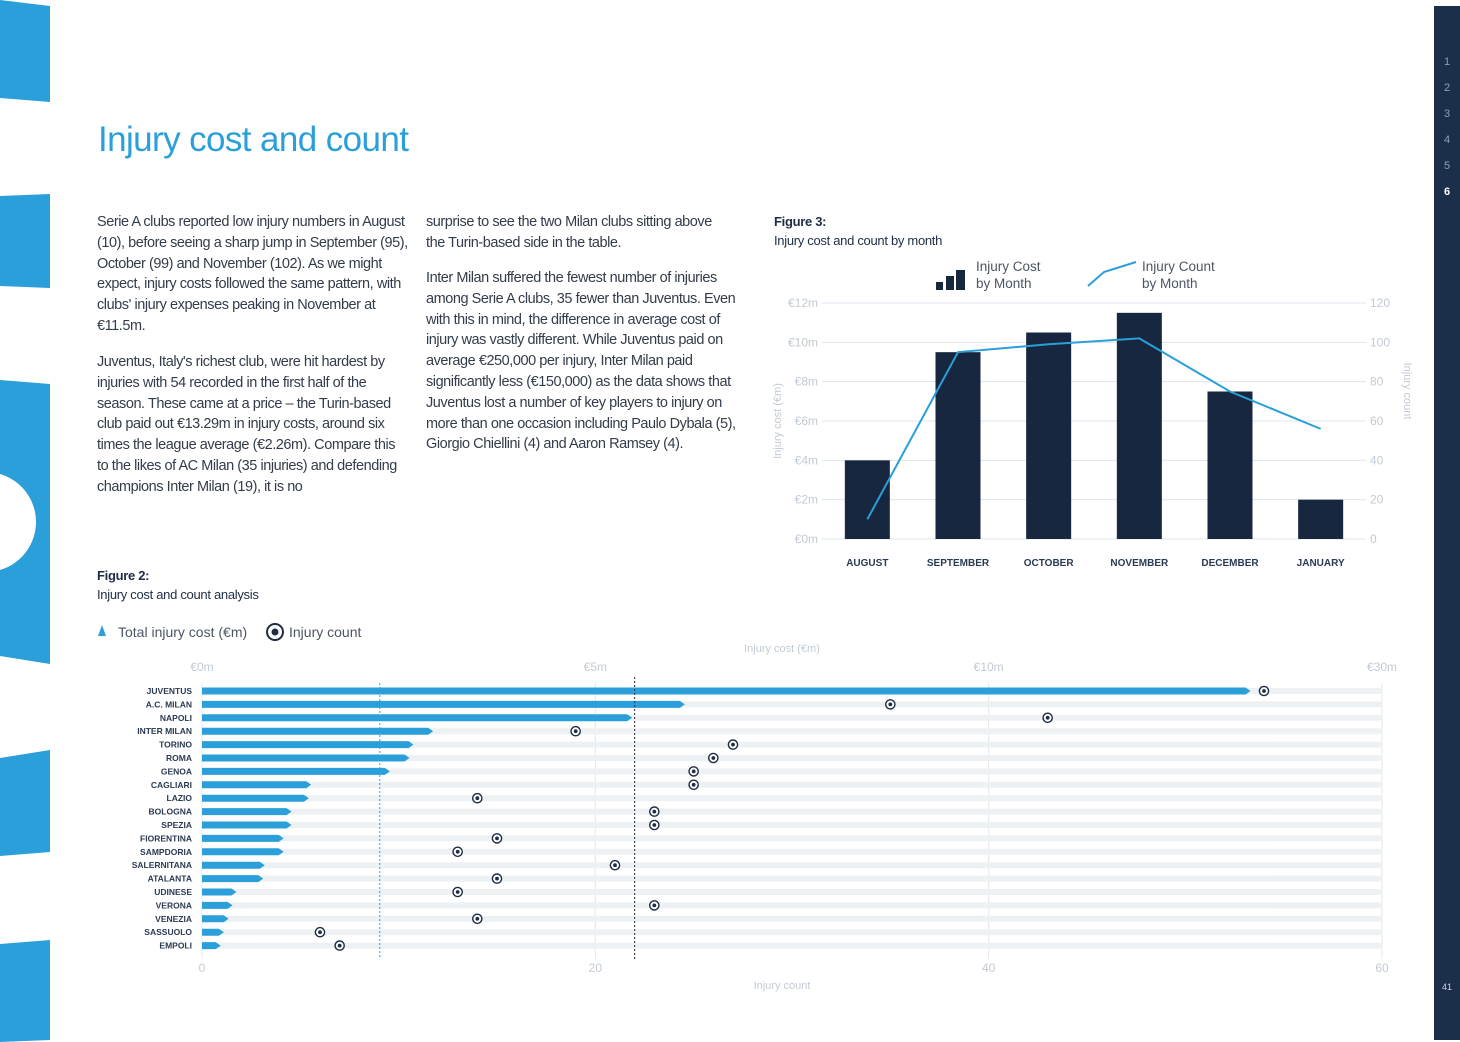  I want to click on legend-count-label-line1: Injury Count, so click(1178, 266).